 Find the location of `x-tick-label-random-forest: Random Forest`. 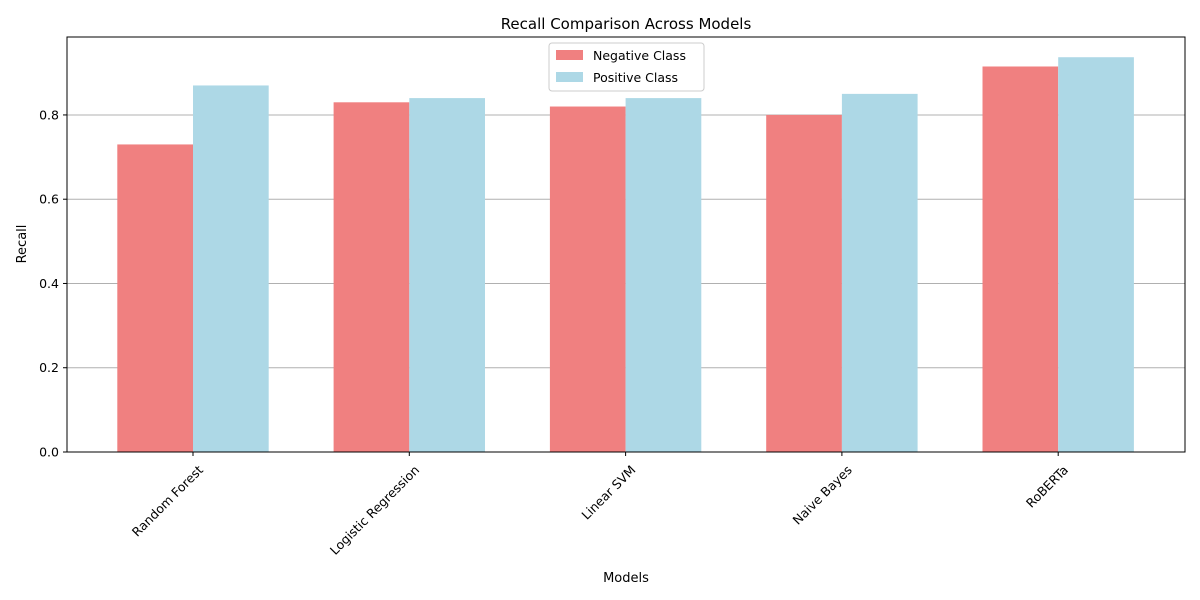

x-tick-label-random-forest: Random Forest is located at coordinates (167, 500).